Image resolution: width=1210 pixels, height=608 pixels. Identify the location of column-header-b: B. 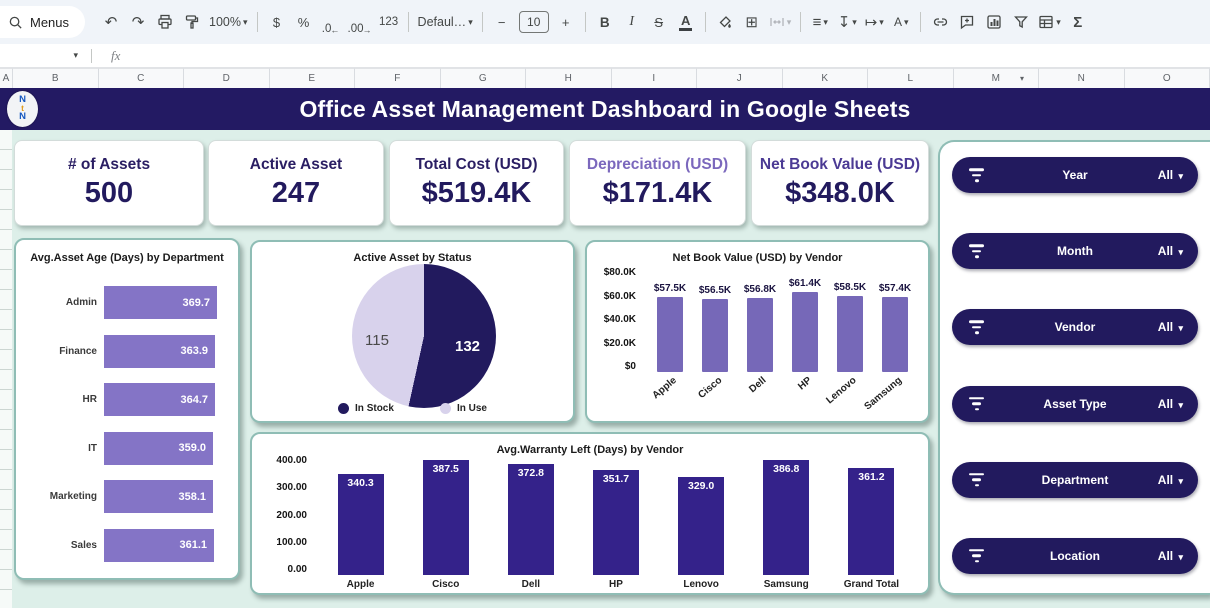
(56, 78).